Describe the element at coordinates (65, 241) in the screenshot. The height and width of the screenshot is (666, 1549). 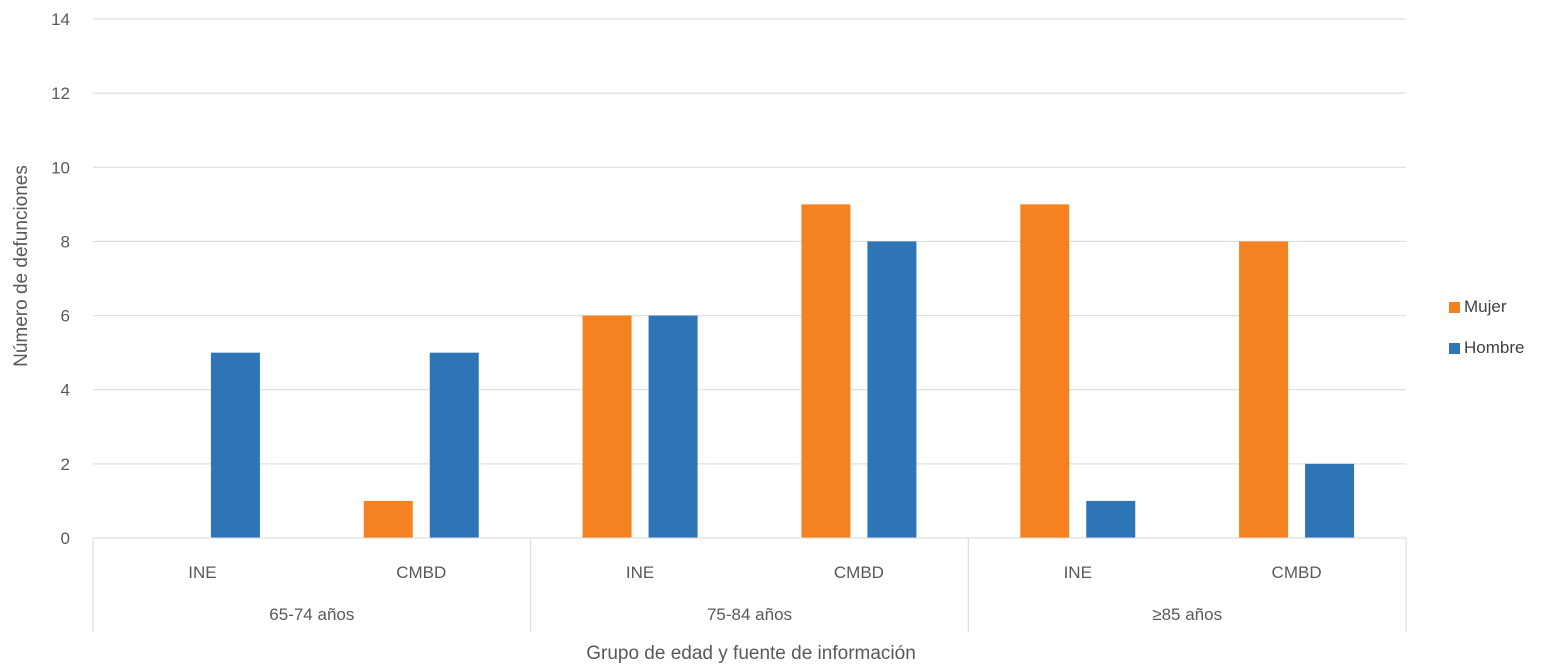
I see `y-tick-label: 8` at that location.